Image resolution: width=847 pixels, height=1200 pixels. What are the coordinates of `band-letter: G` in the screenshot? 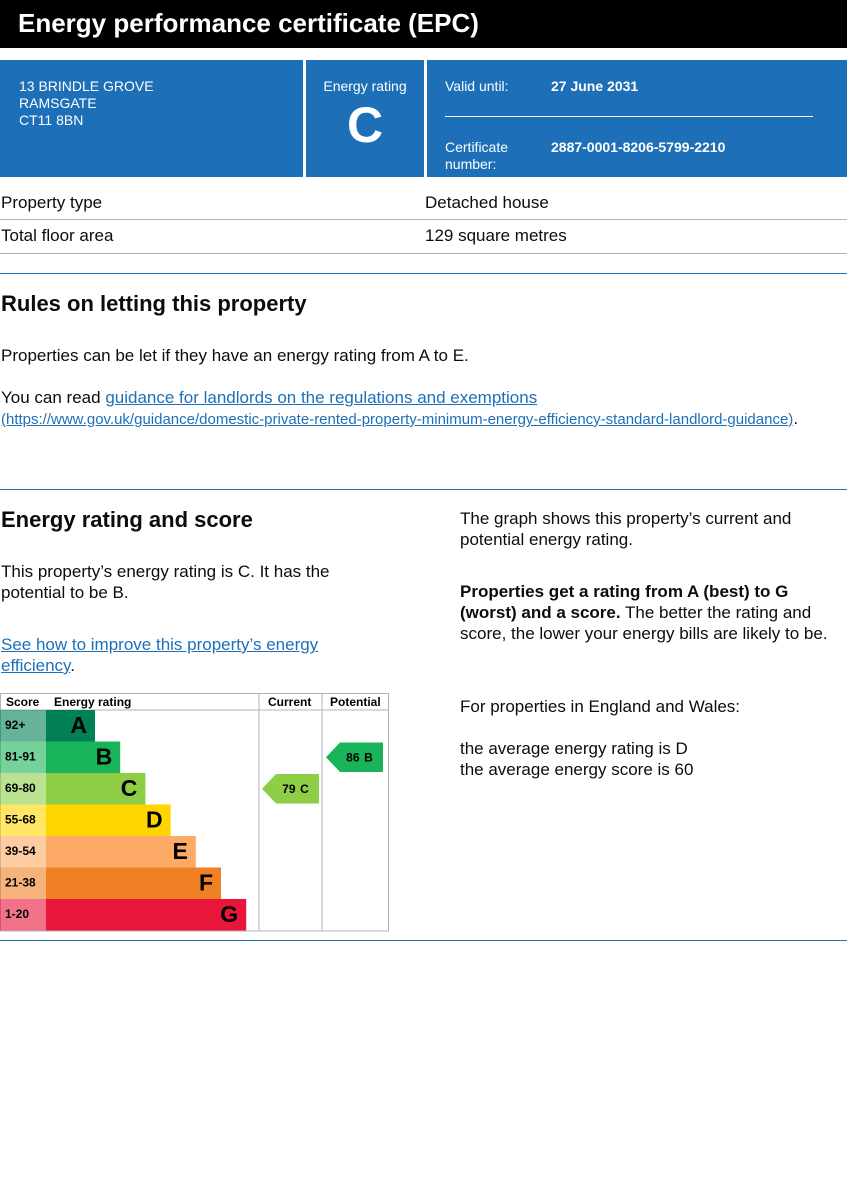 It's located at (229, 914).